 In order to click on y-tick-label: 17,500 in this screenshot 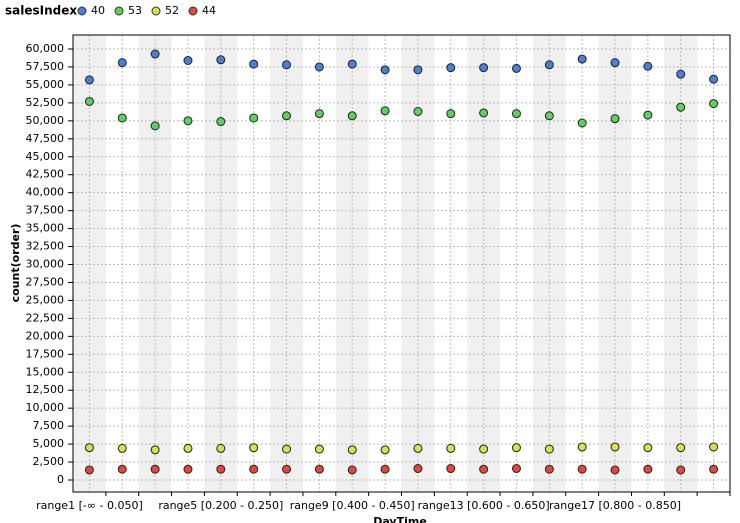, I will do `click(45, 353)`.